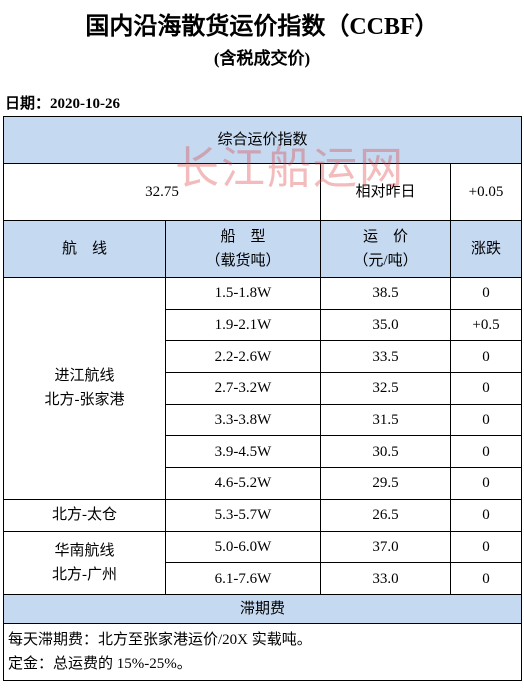 Image resolution: width=524 pixels, height=688 pixels. I want to click on cell-line: 涨跌, so click(486, 249).